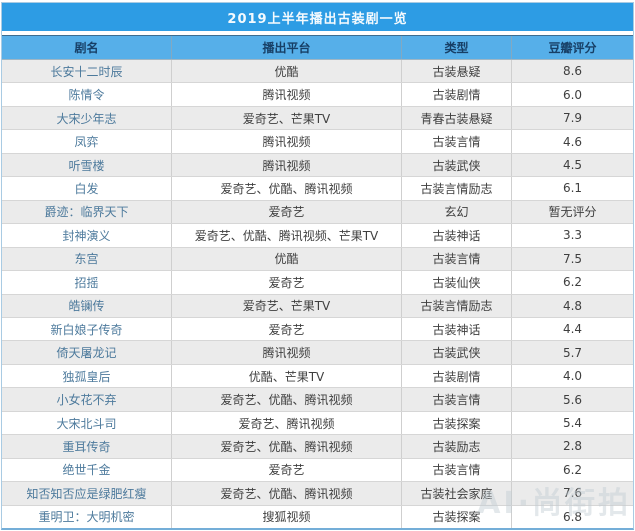 The height and width of the screenshot is (531, 635). I want to click on drama-name-cell: 绝世千金, so click(86, 470).